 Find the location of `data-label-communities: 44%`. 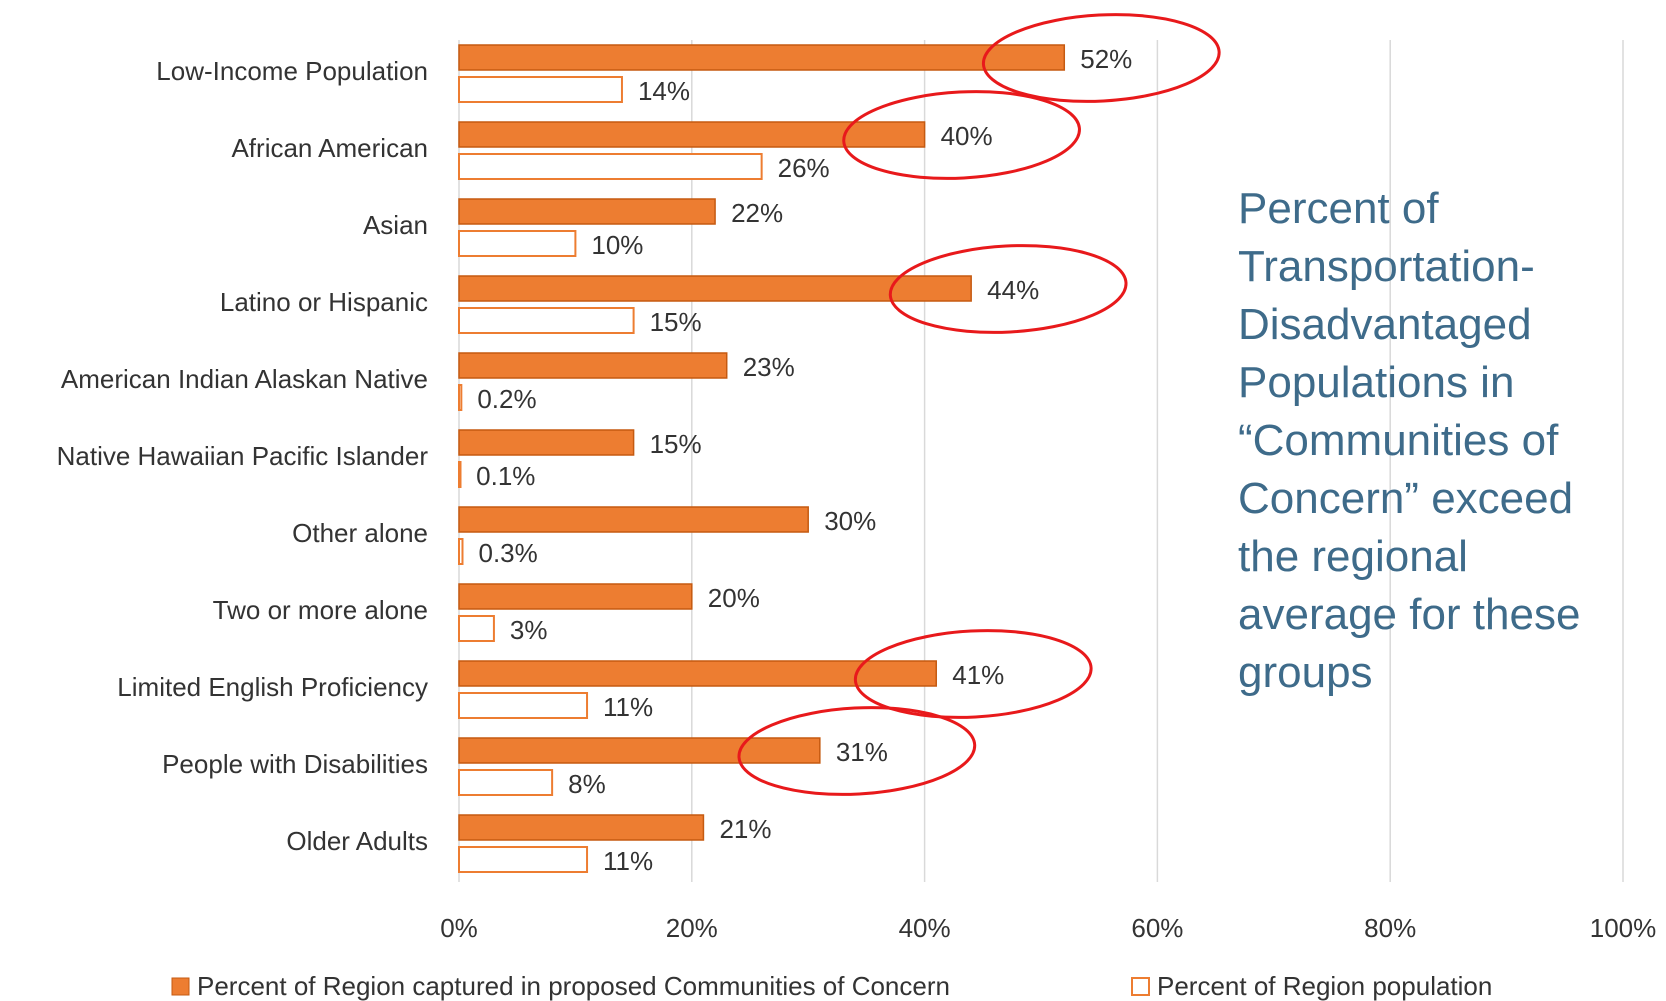

data-label-communities: 44% is located at coordinates (1013, 290).